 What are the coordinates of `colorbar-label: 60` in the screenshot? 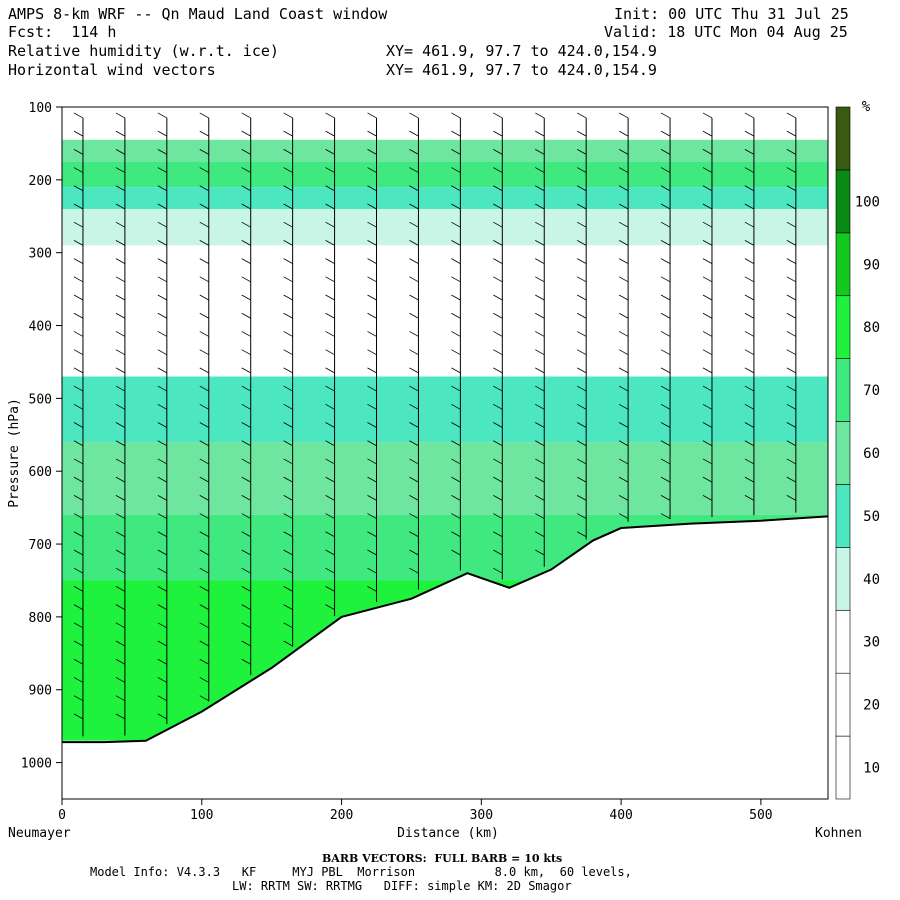 It's located at (871, 454).